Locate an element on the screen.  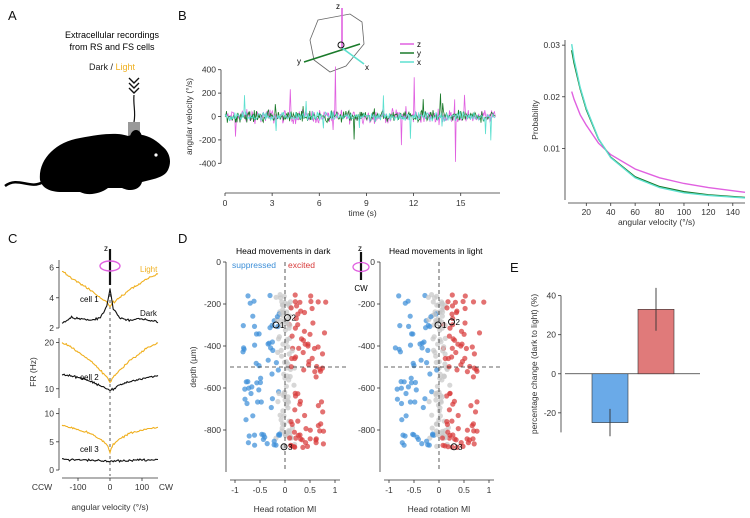
panel-e-label: E is located at coordinates (514, 267).